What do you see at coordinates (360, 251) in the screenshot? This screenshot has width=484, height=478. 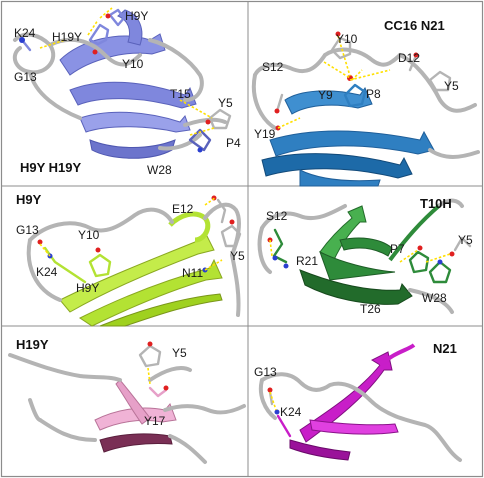 I see `hbonds-t10h` at bounding box center [360, 251].